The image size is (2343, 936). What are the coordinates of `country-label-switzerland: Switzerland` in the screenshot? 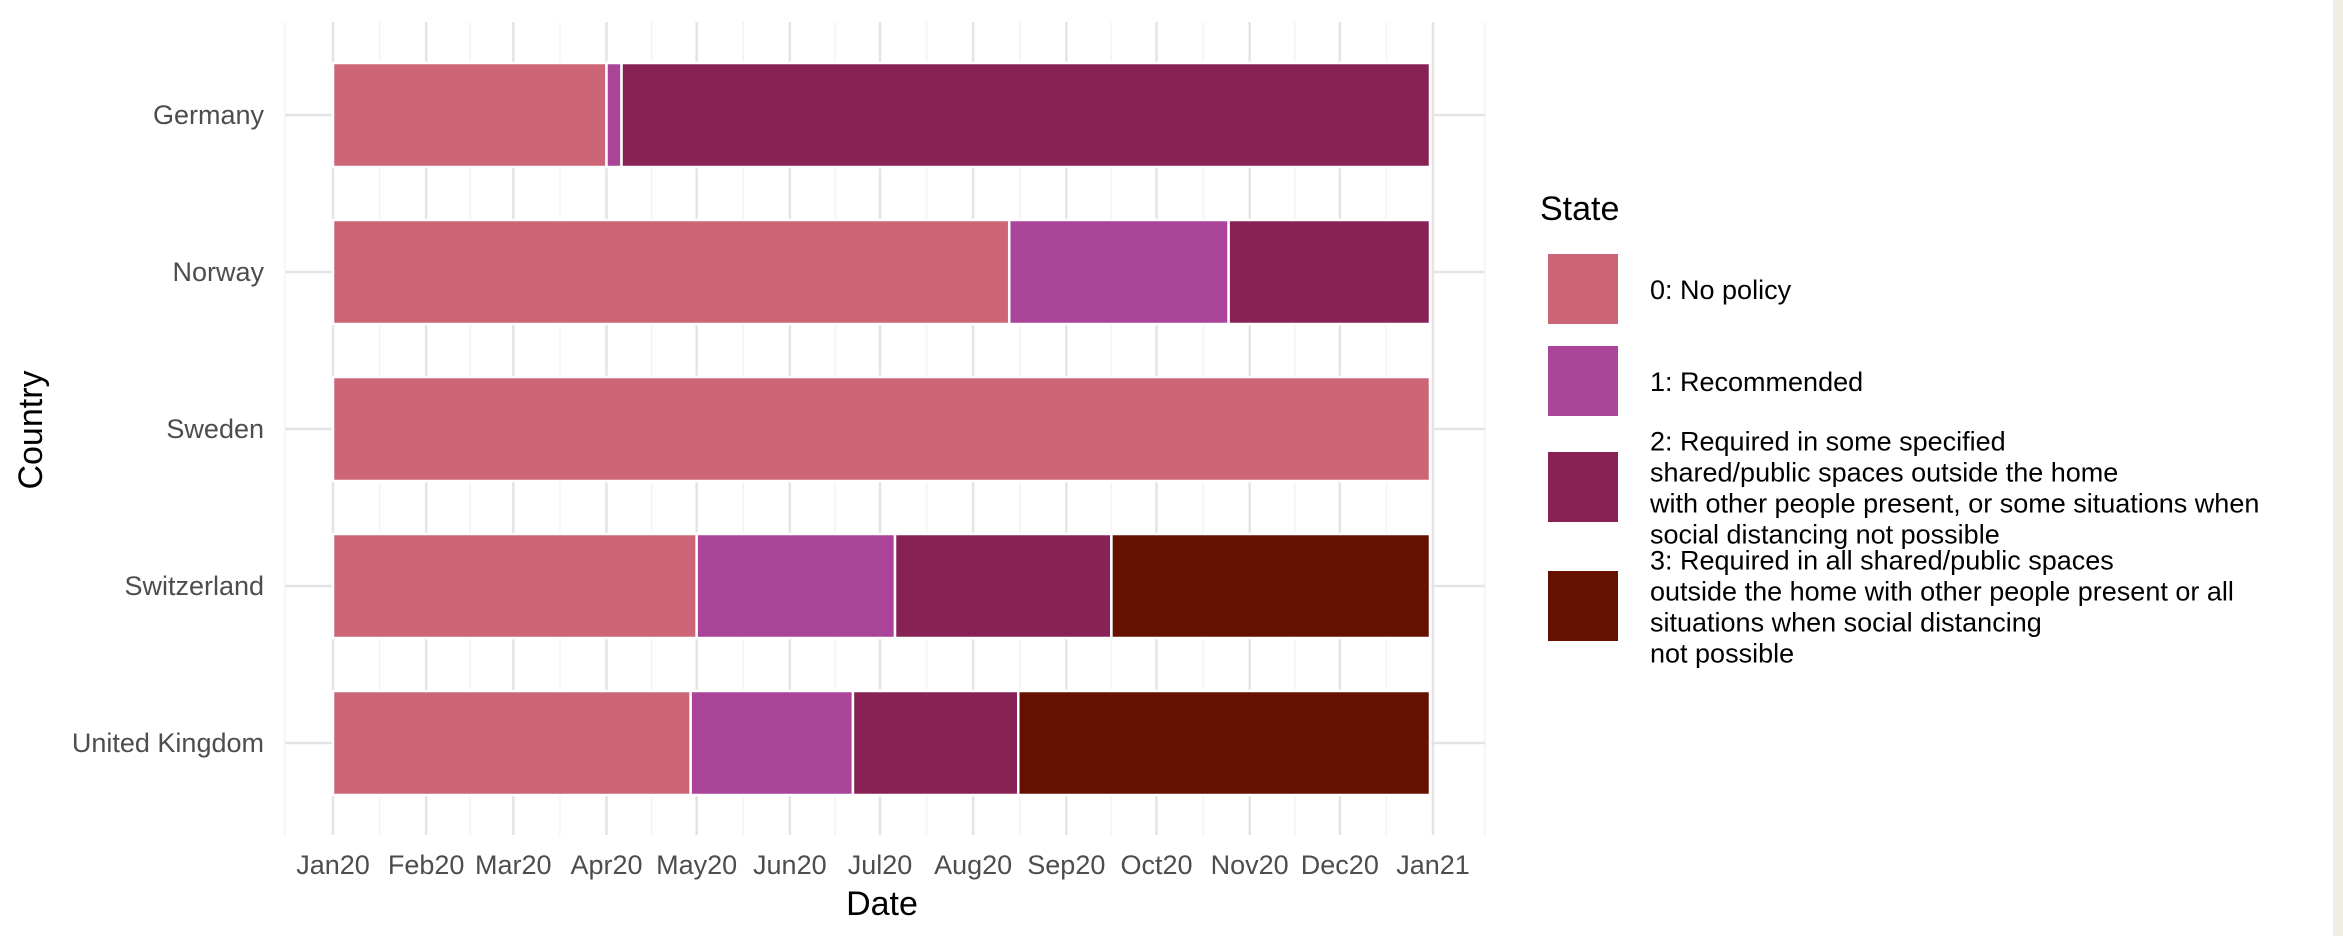 It's located at (194, 586).